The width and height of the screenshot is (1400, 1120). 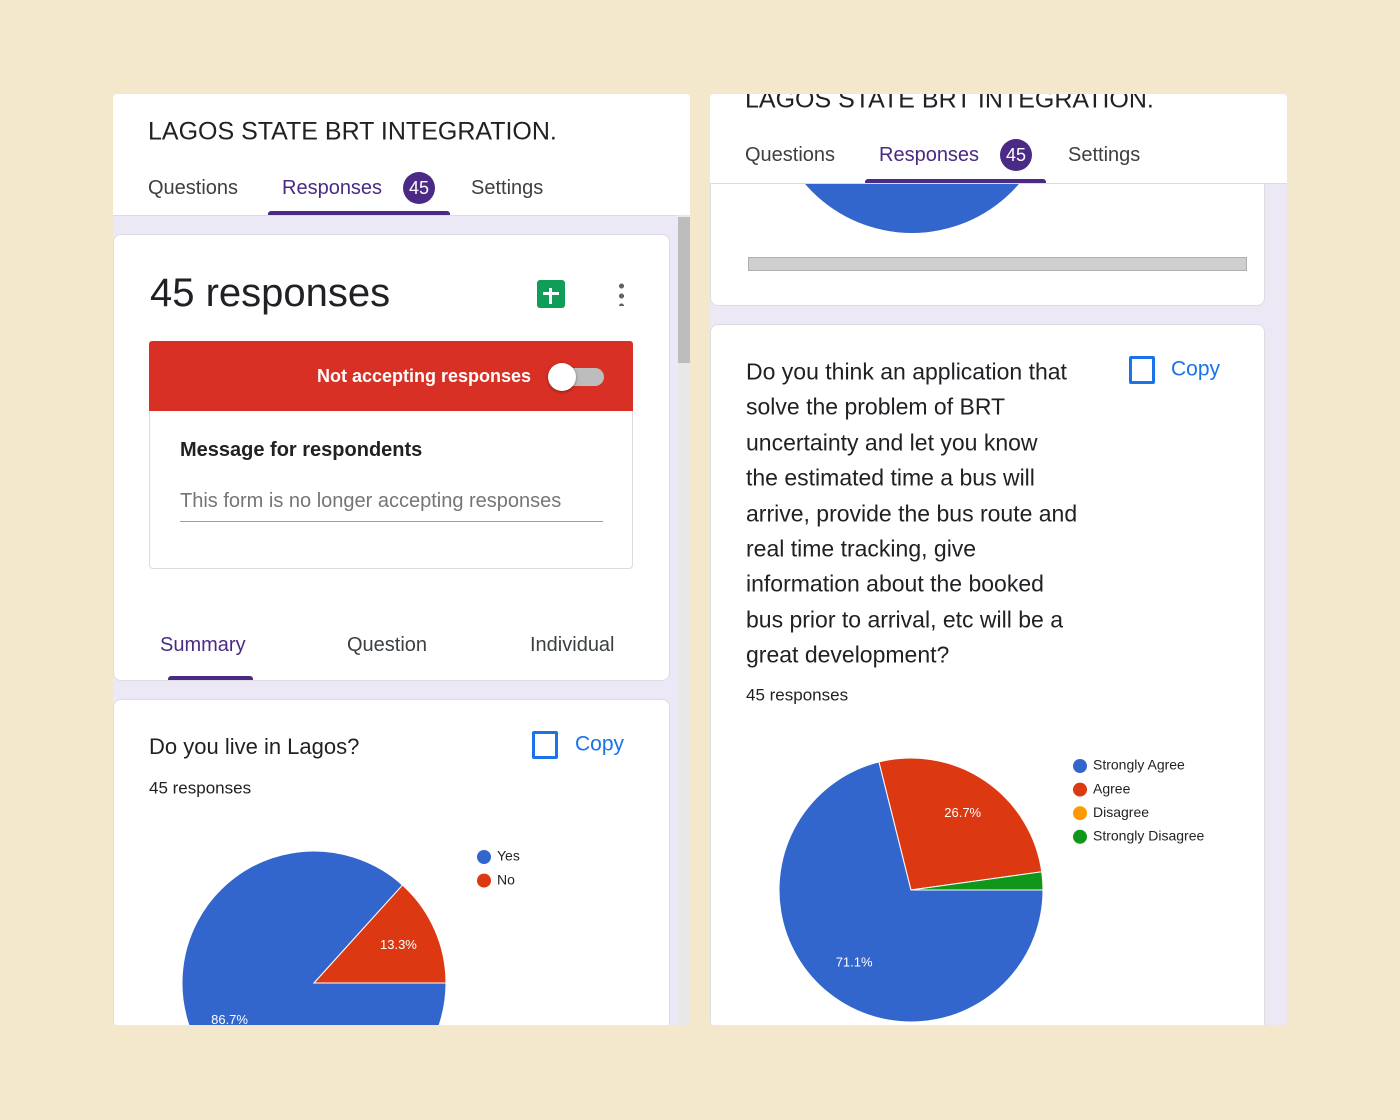 I want to click on legend-label: Strongly Disagree, so click(x=1148, y=836).